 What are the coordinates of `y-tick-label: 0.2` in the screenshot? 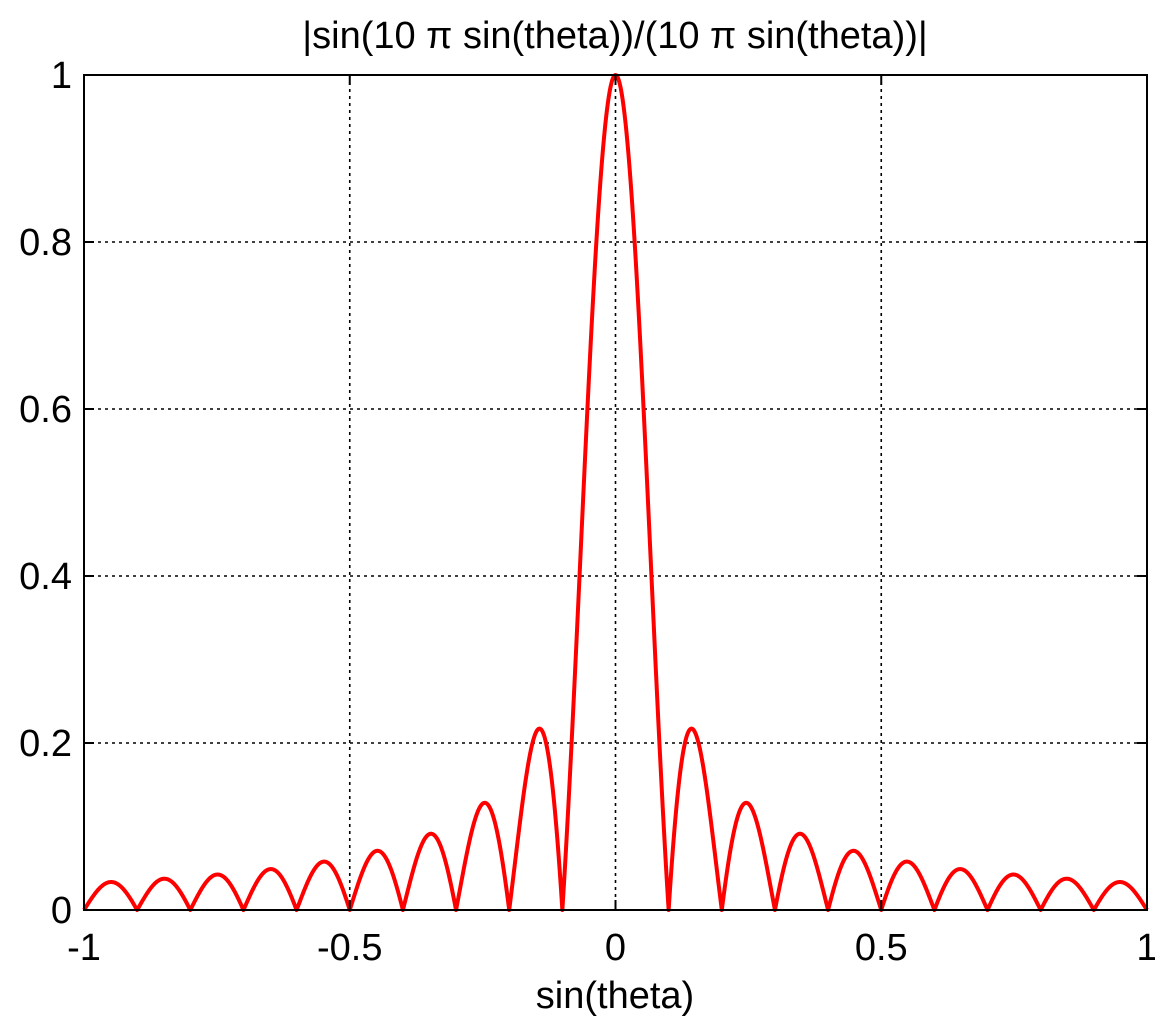 It's located at (45, 744).